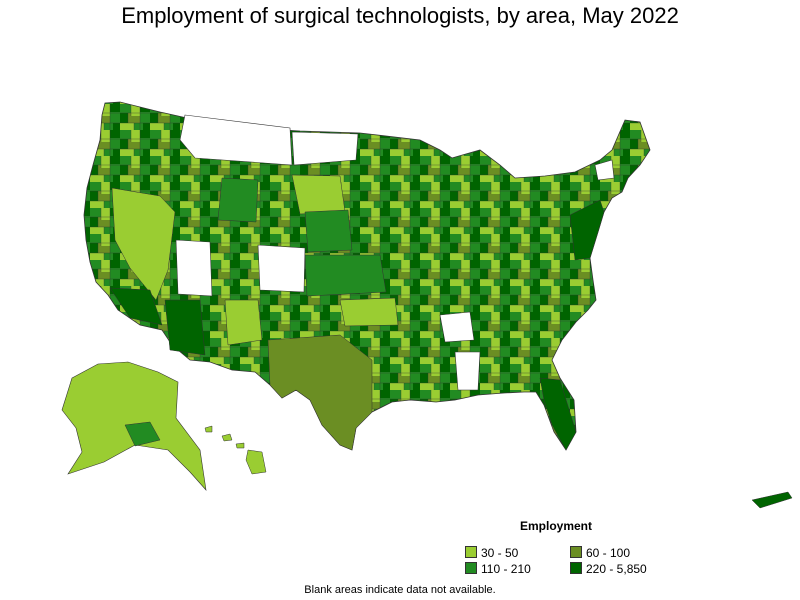  What do you see at coordinates (318, 194) in the screenshot?
I see `dakotas-region` at bounding box center [318, 194].